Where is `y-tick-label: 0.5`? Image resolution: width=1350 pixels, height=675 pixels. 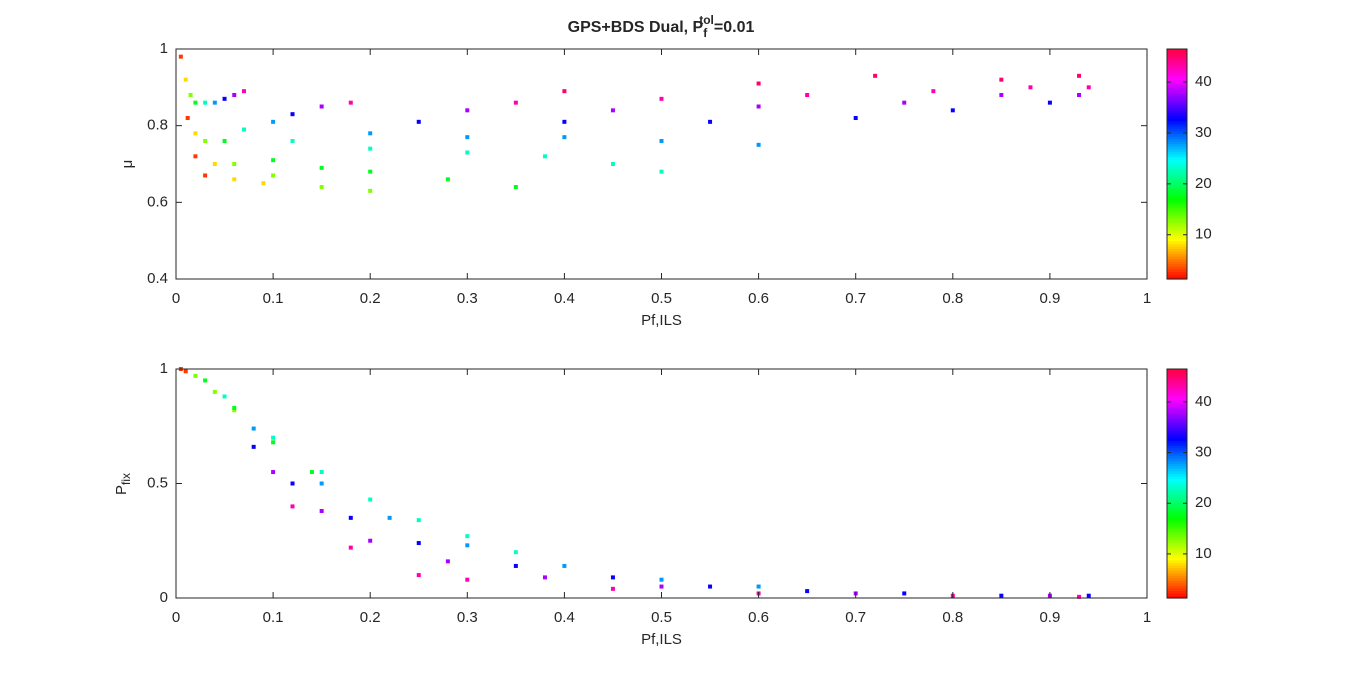 y-tick-label: 0.5 is located at coordinates (157, 482).